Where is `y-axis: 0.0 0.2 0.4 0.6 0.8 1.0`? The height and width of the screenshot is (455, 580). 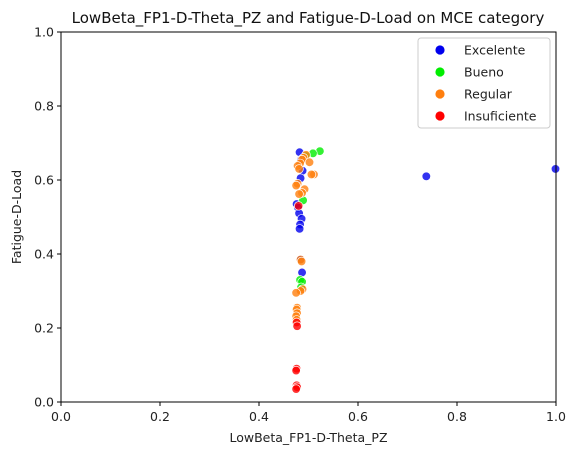 y-axis: 0.0 0.2 0.4 0.6 0.8 1.0 is located at coordinates (47, 217).